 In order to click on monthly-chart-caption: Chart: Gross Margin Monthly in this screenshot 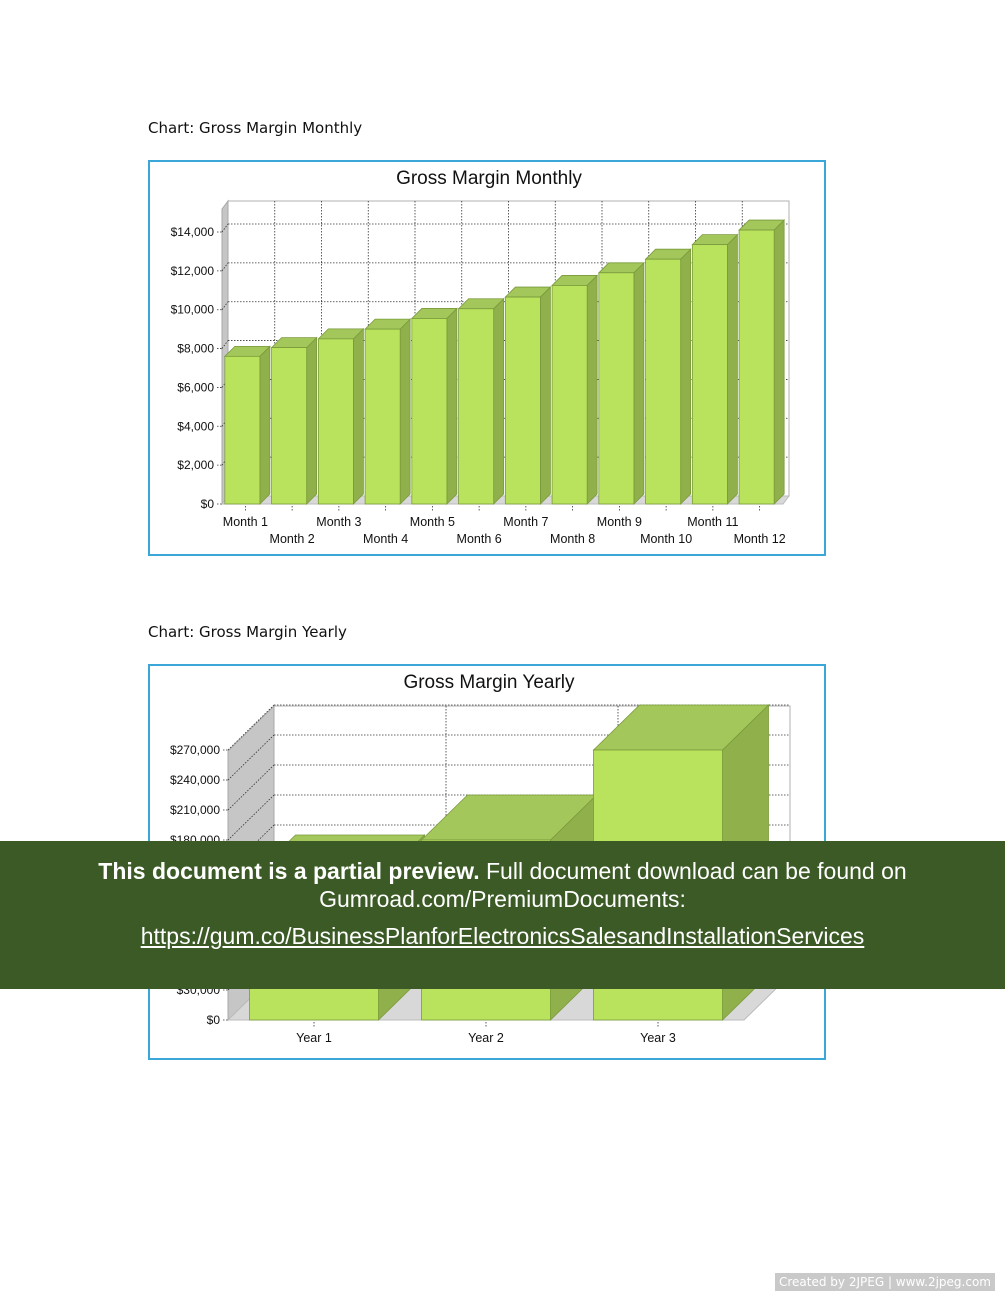, I will do `click(255, 128)`.